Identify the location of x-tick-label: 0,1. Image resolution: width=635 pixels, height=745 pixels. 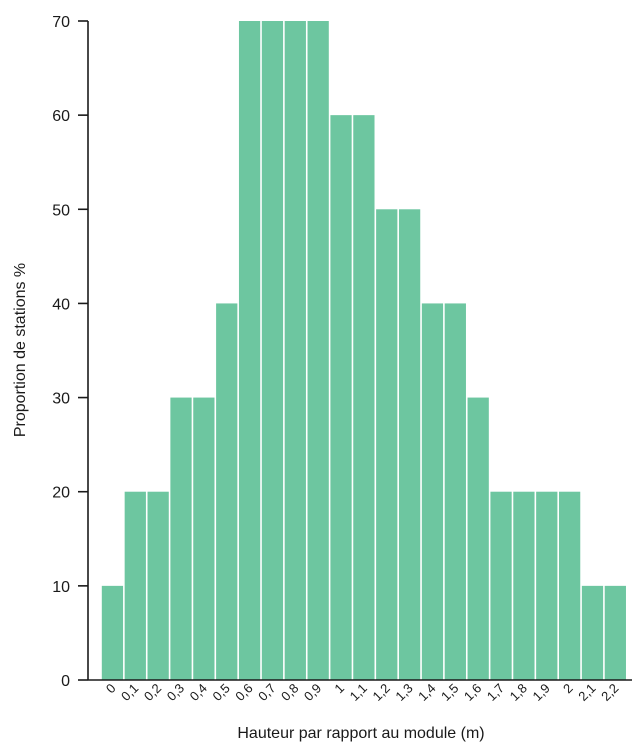
(129, 692).